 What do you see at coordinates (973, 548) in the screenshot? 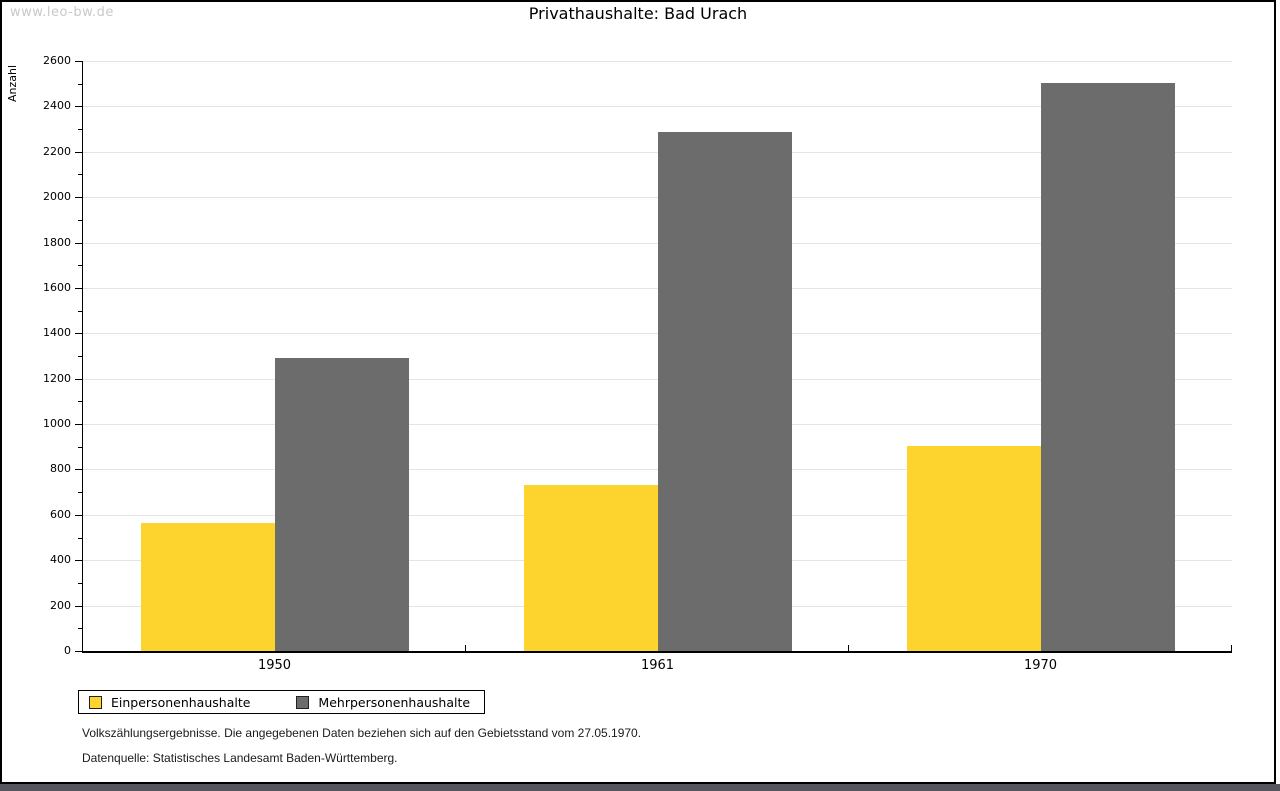
I see `bar-einpersonenhaushalte-1970` at bounding box center [973, 548].